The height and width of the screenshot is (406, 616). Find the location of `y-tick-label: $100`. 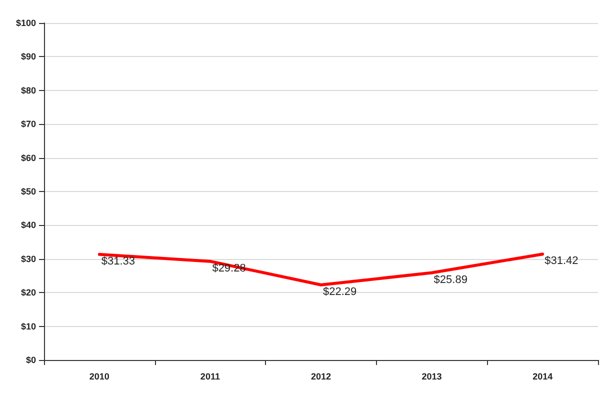

y-tick-label: $100 is located at coordinates (26, 23).